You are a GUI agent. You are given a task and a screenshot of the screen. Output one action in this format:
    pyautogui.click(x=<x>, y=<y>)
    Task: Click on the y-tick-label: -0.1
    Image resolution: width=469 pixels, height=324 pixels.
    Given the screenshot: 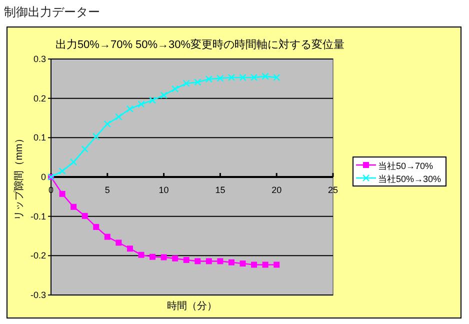 What is the action you would take?
    pyautogui.click(x=38, y=216)
    